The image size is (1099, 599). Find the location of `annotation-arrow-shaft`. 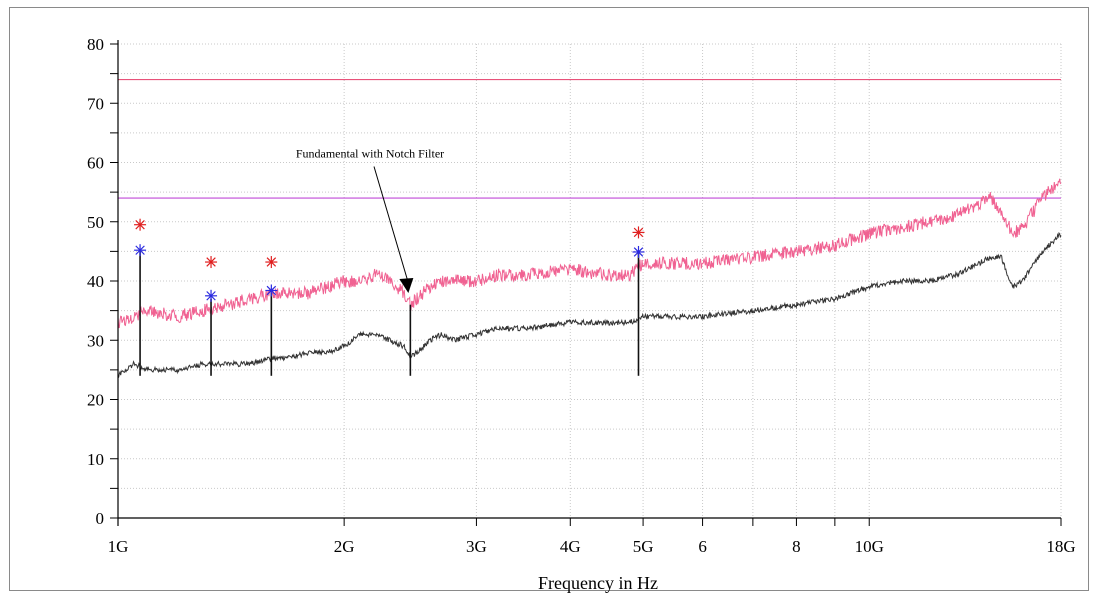

annotation-arrow-shaft is located at coordinates (391, 225).